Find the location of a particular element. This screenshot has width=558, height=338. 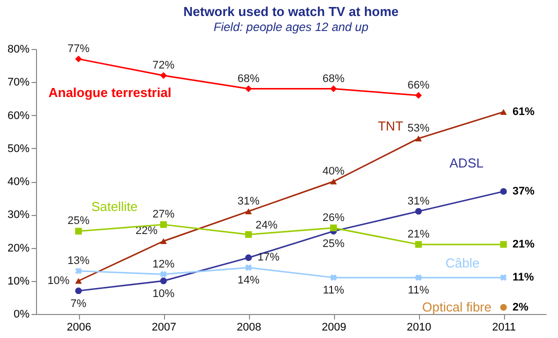

data-label: 26% is located at coordinates (333, 218).